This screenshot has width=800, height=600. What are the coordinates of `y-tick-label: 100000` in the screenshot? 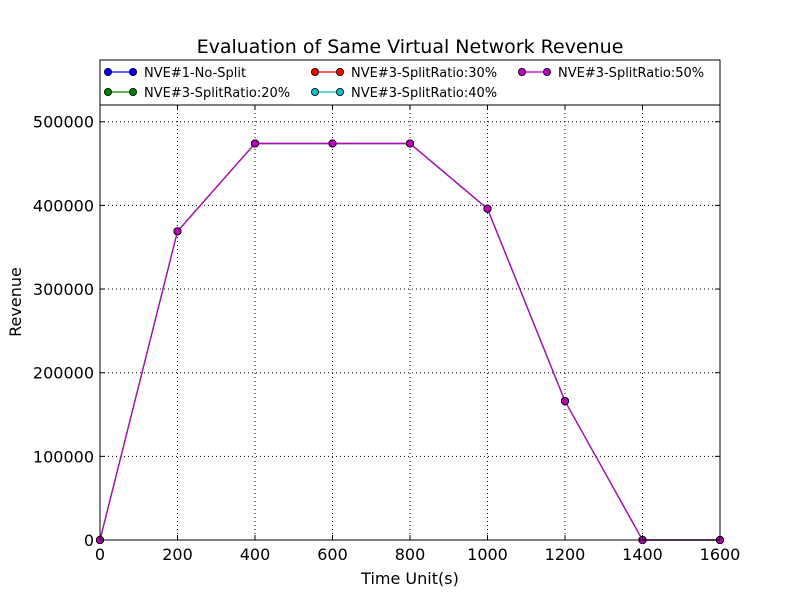 It's located at (63, 456).